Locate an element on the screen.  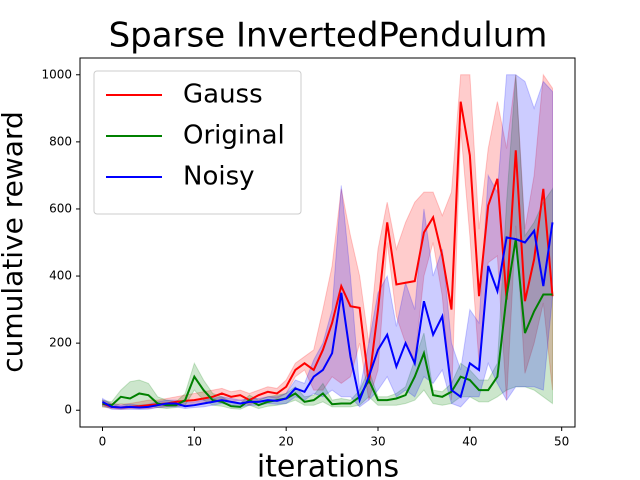
y-axis-label: cumulative reward is located at coordinates (14, 242).